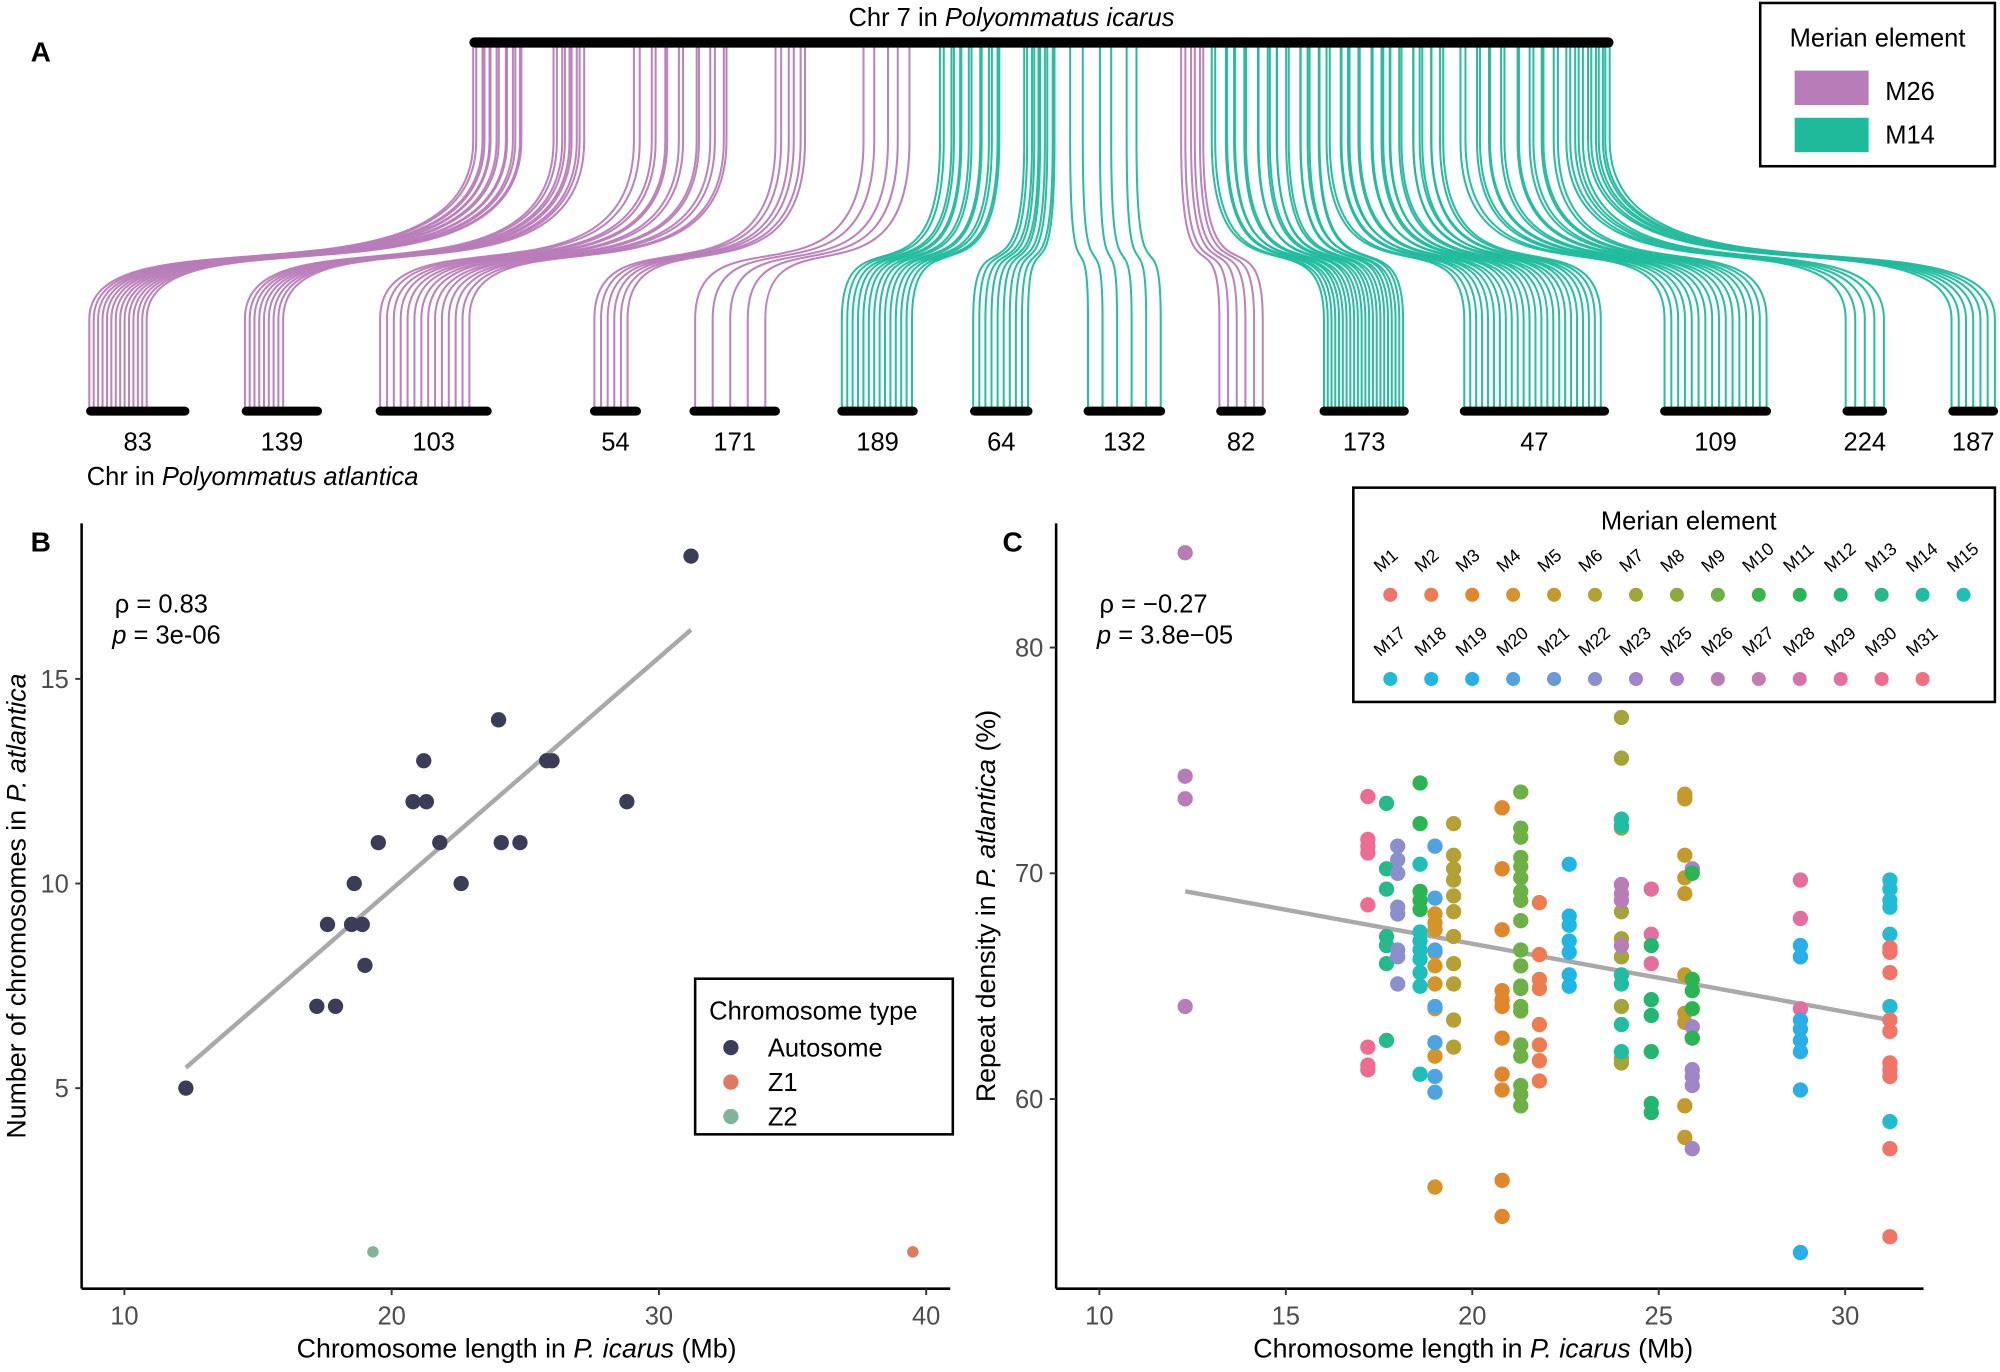 The width and height of the screenshot is (2000, 1372). Describe the element at coordinates (1124, 443) in the screenshot. I see `bottom-chromosome-label: 132` at that location.